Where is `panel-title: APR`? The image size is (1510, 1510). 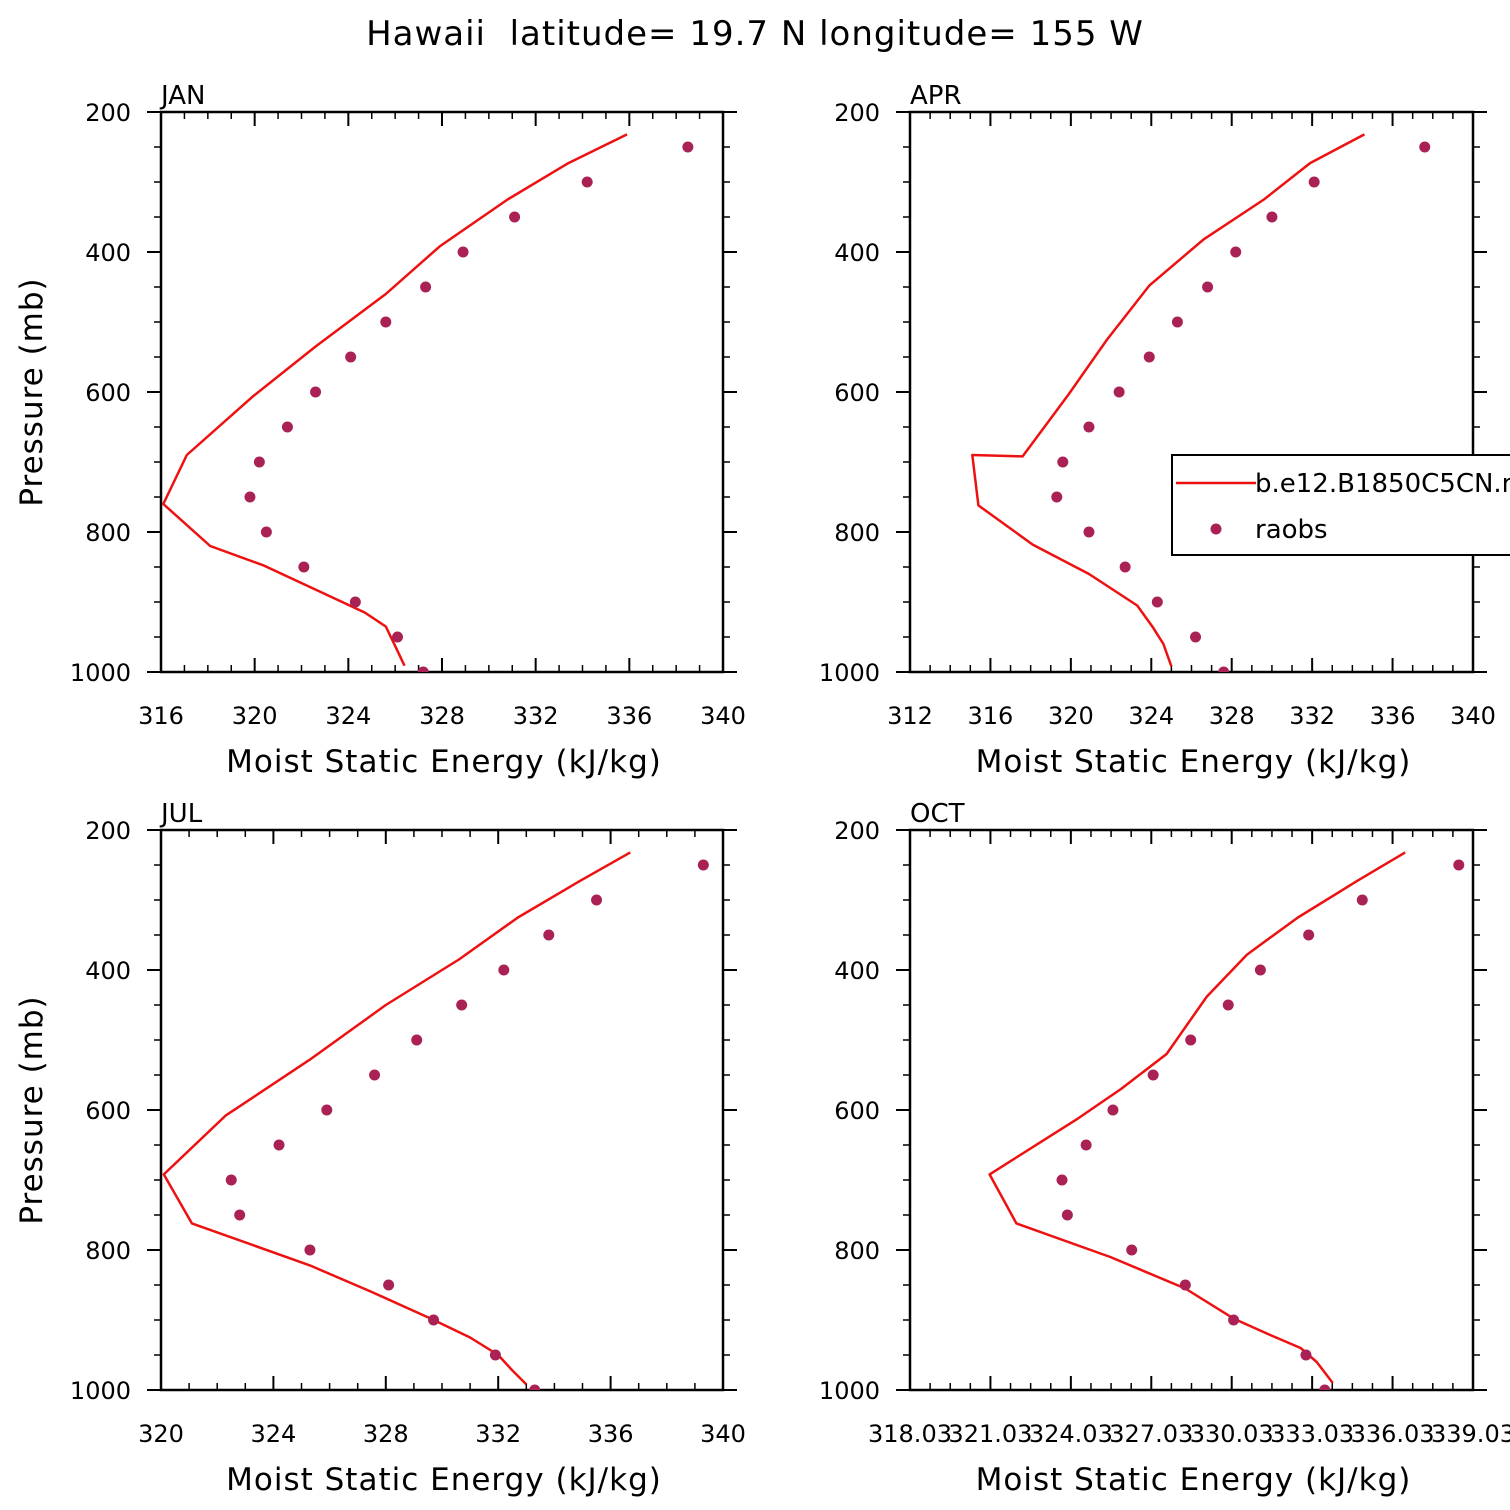
panel-title: APR is located at coordinates (936, 96).